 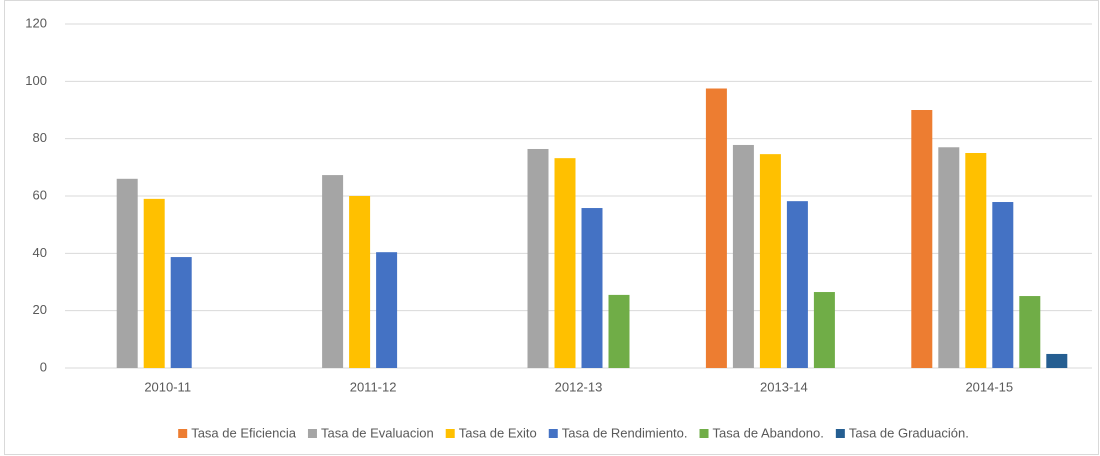 I want to click on legend-label: Tasa de Rendimiento., so click(x=625, y=432).